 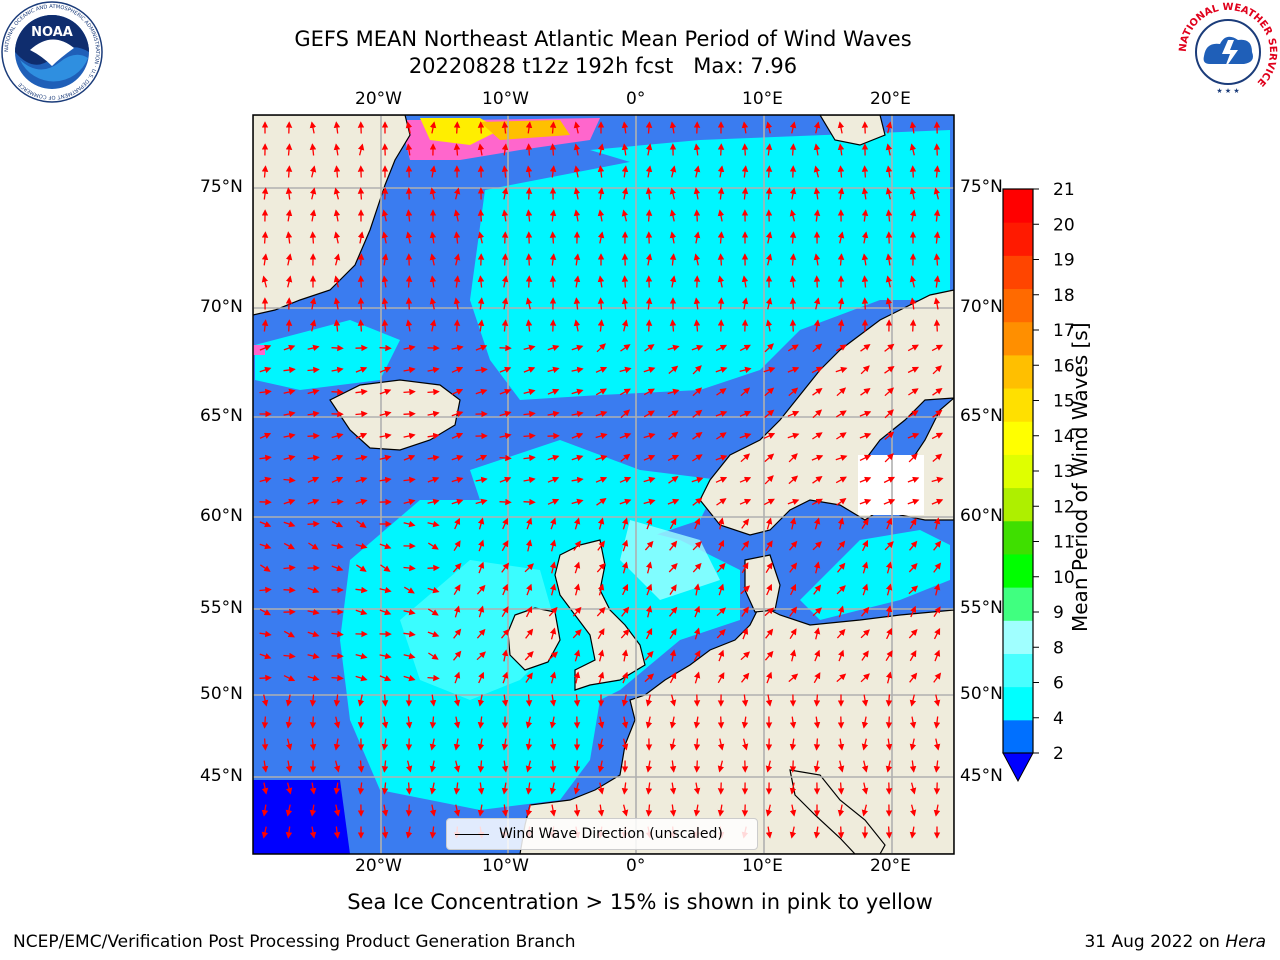 What do you see at coordinates (1064, 543) in the screenshot?
I see `colorbar-tick-label: 11` at bounding box center [1064, 543].